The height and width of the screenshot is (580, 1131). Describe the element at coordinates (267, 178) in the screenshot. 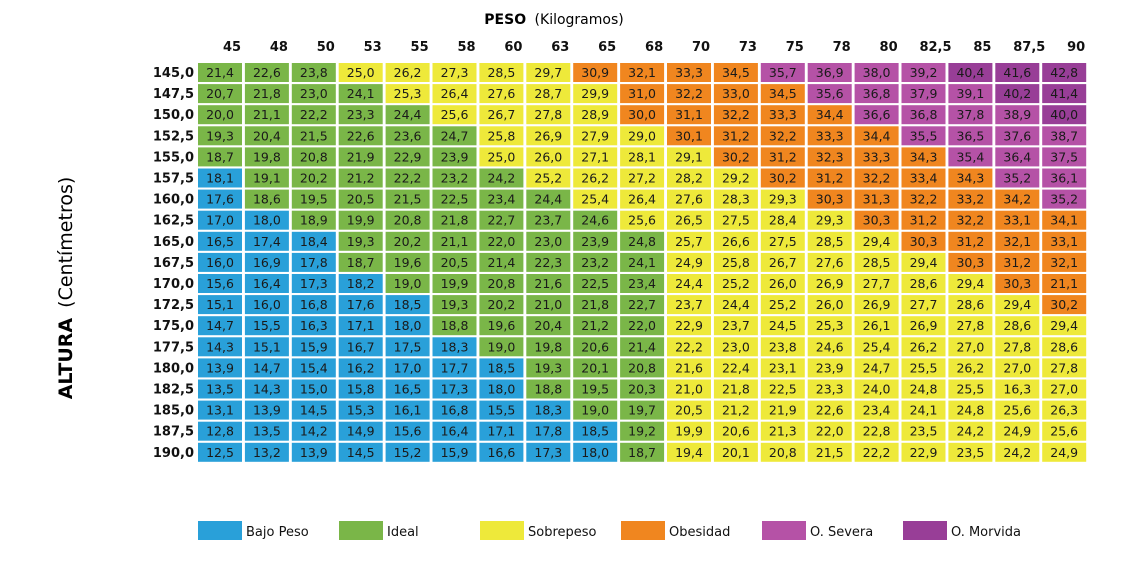

I see `cell-value: 19,1` at that location.